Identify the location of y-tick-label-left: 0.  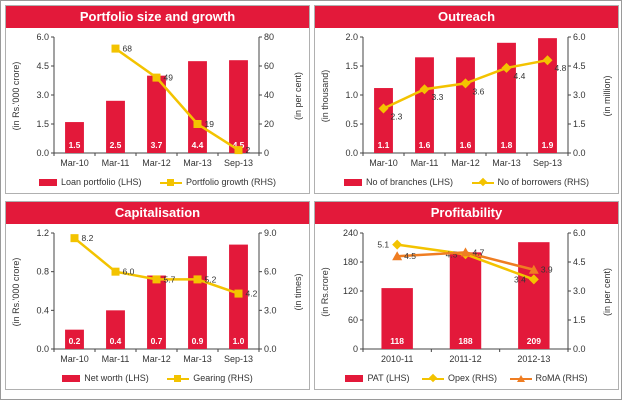
(355, 349).